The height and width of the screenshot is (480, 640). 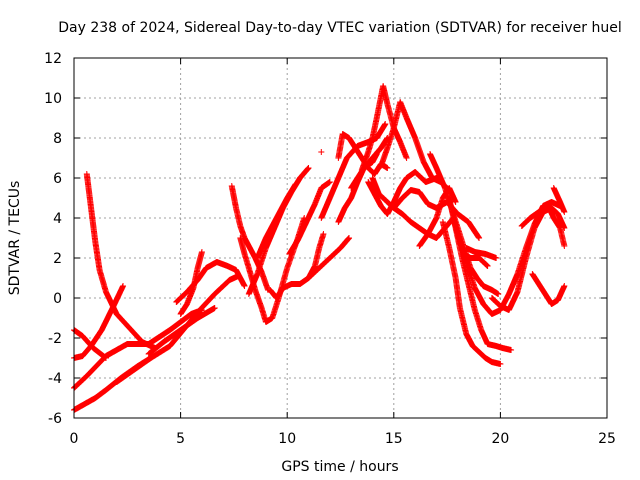 I want to click on data-series-s07, so click(x=181, y=331).